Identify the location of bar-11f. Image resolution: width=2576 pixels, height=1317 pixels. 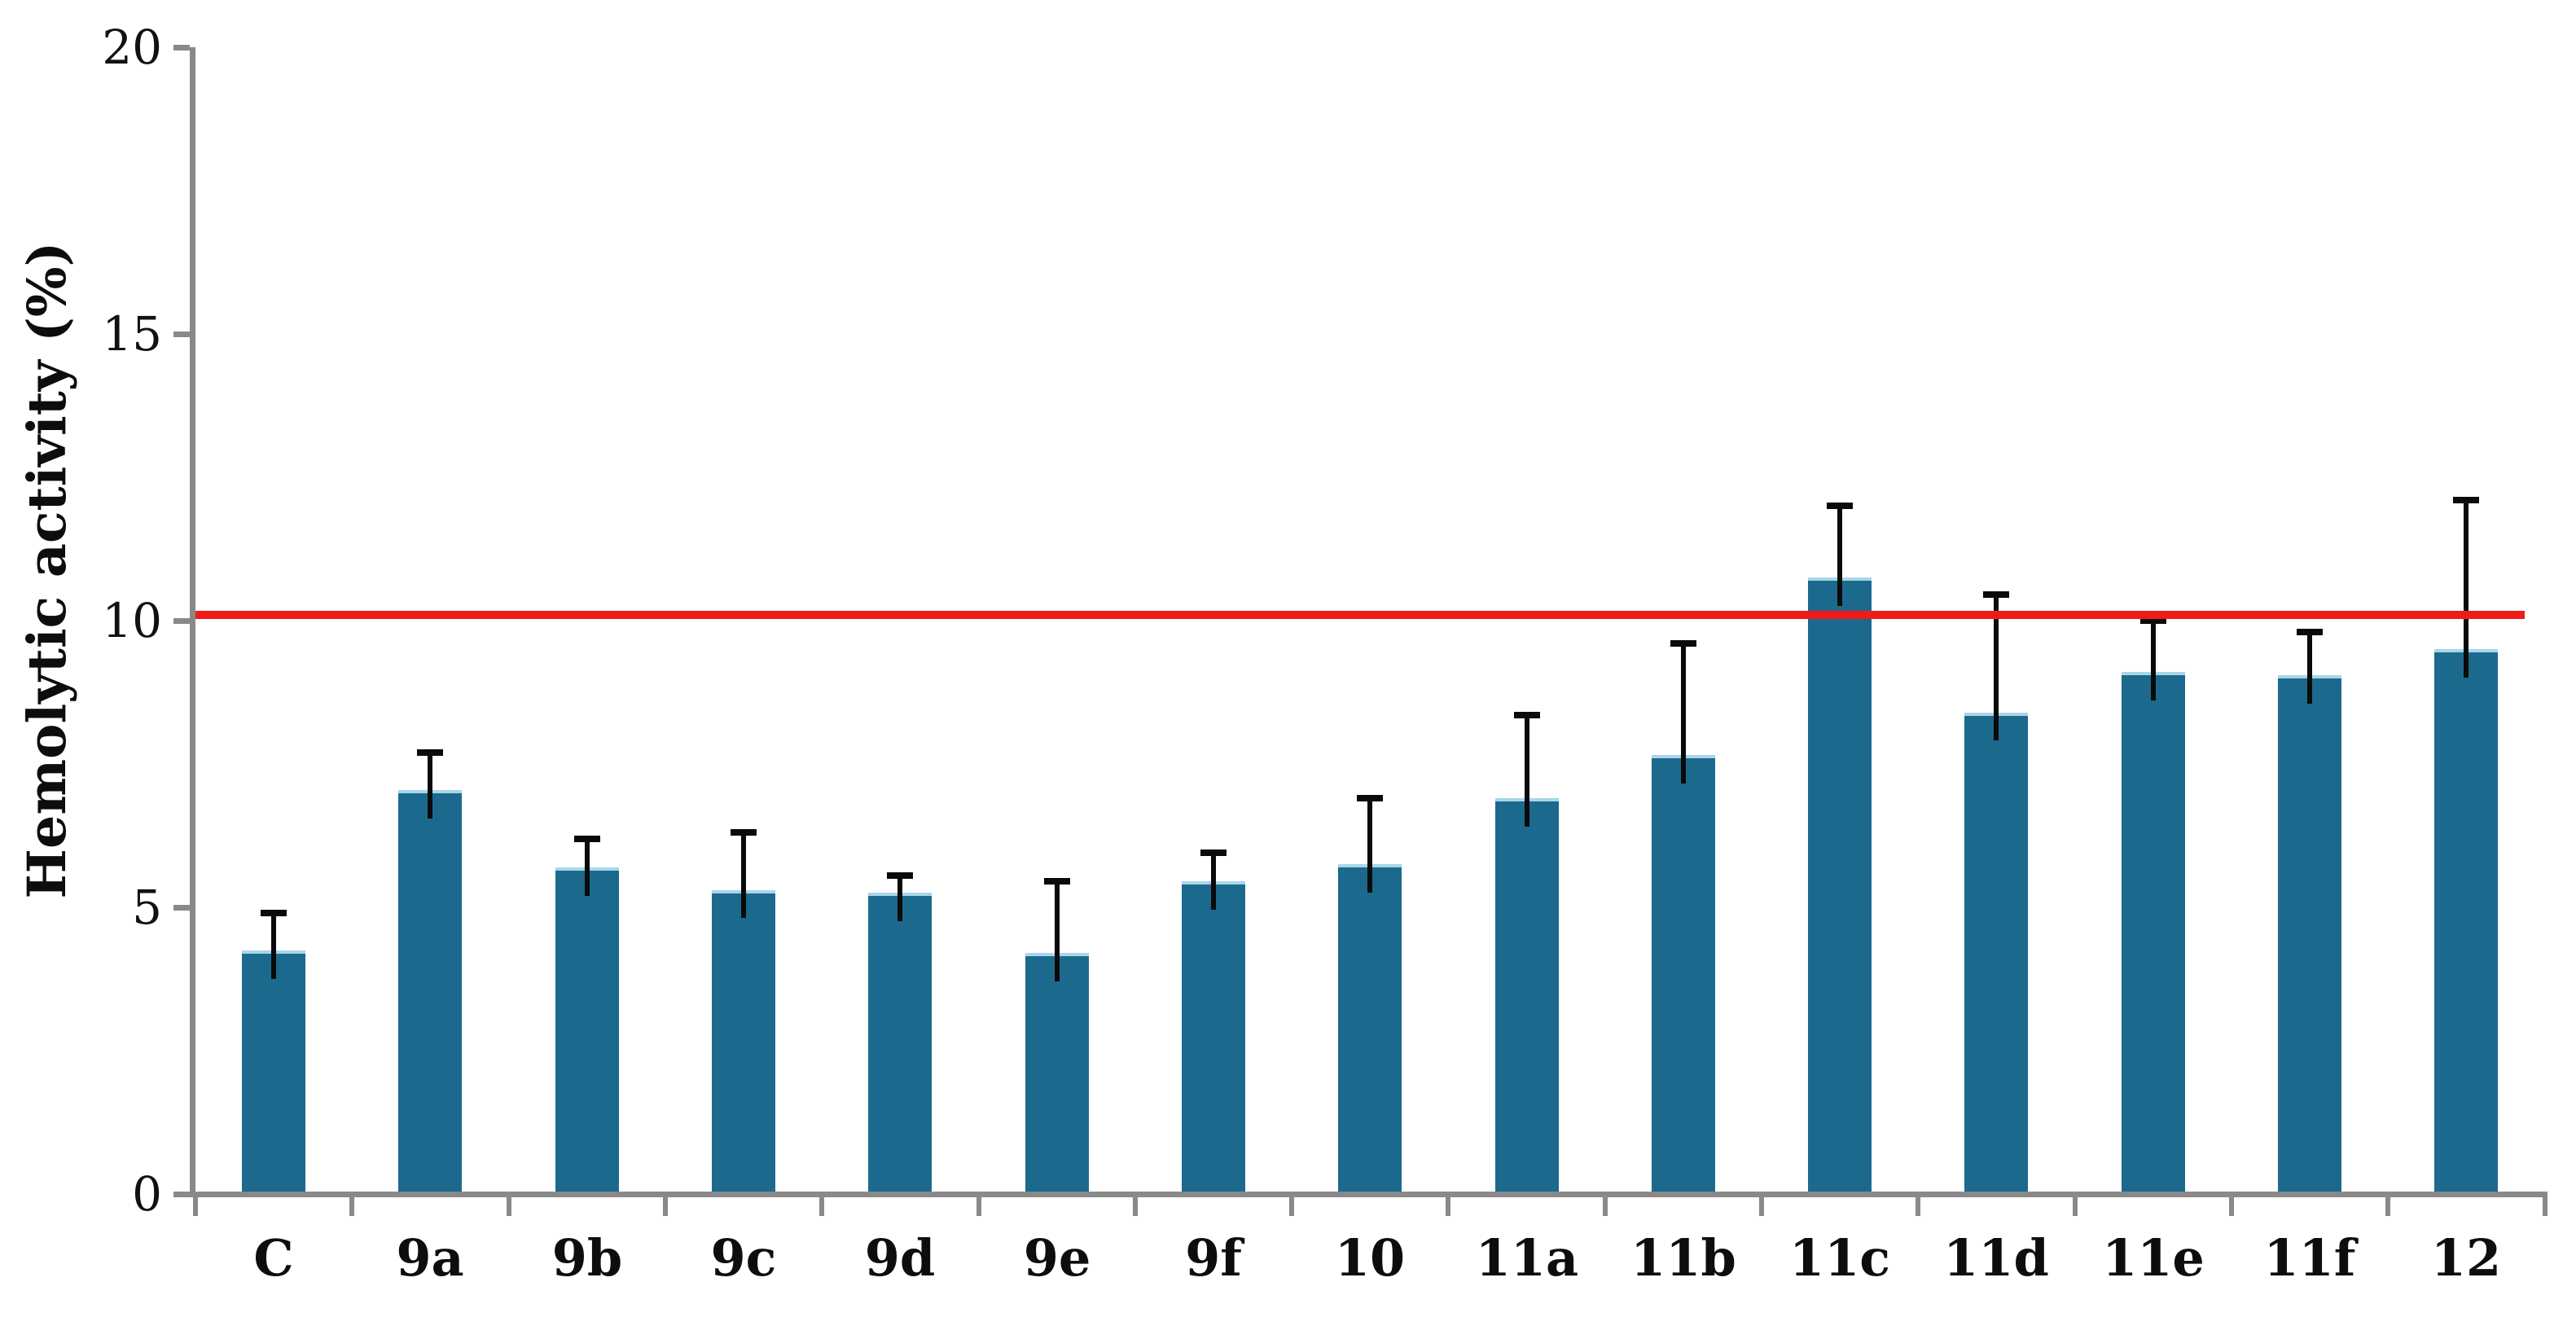
(2309, 936).